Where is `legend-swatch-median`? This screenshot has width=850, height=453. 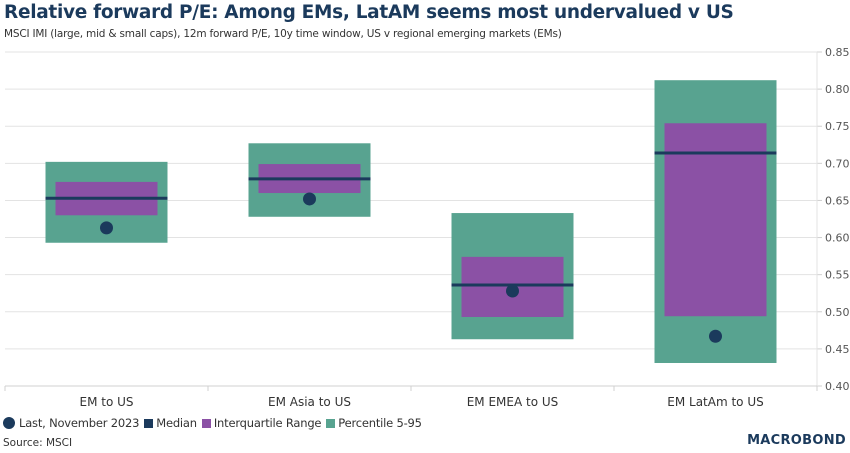
legend-swatch-median is located at coordinates (149, 423).